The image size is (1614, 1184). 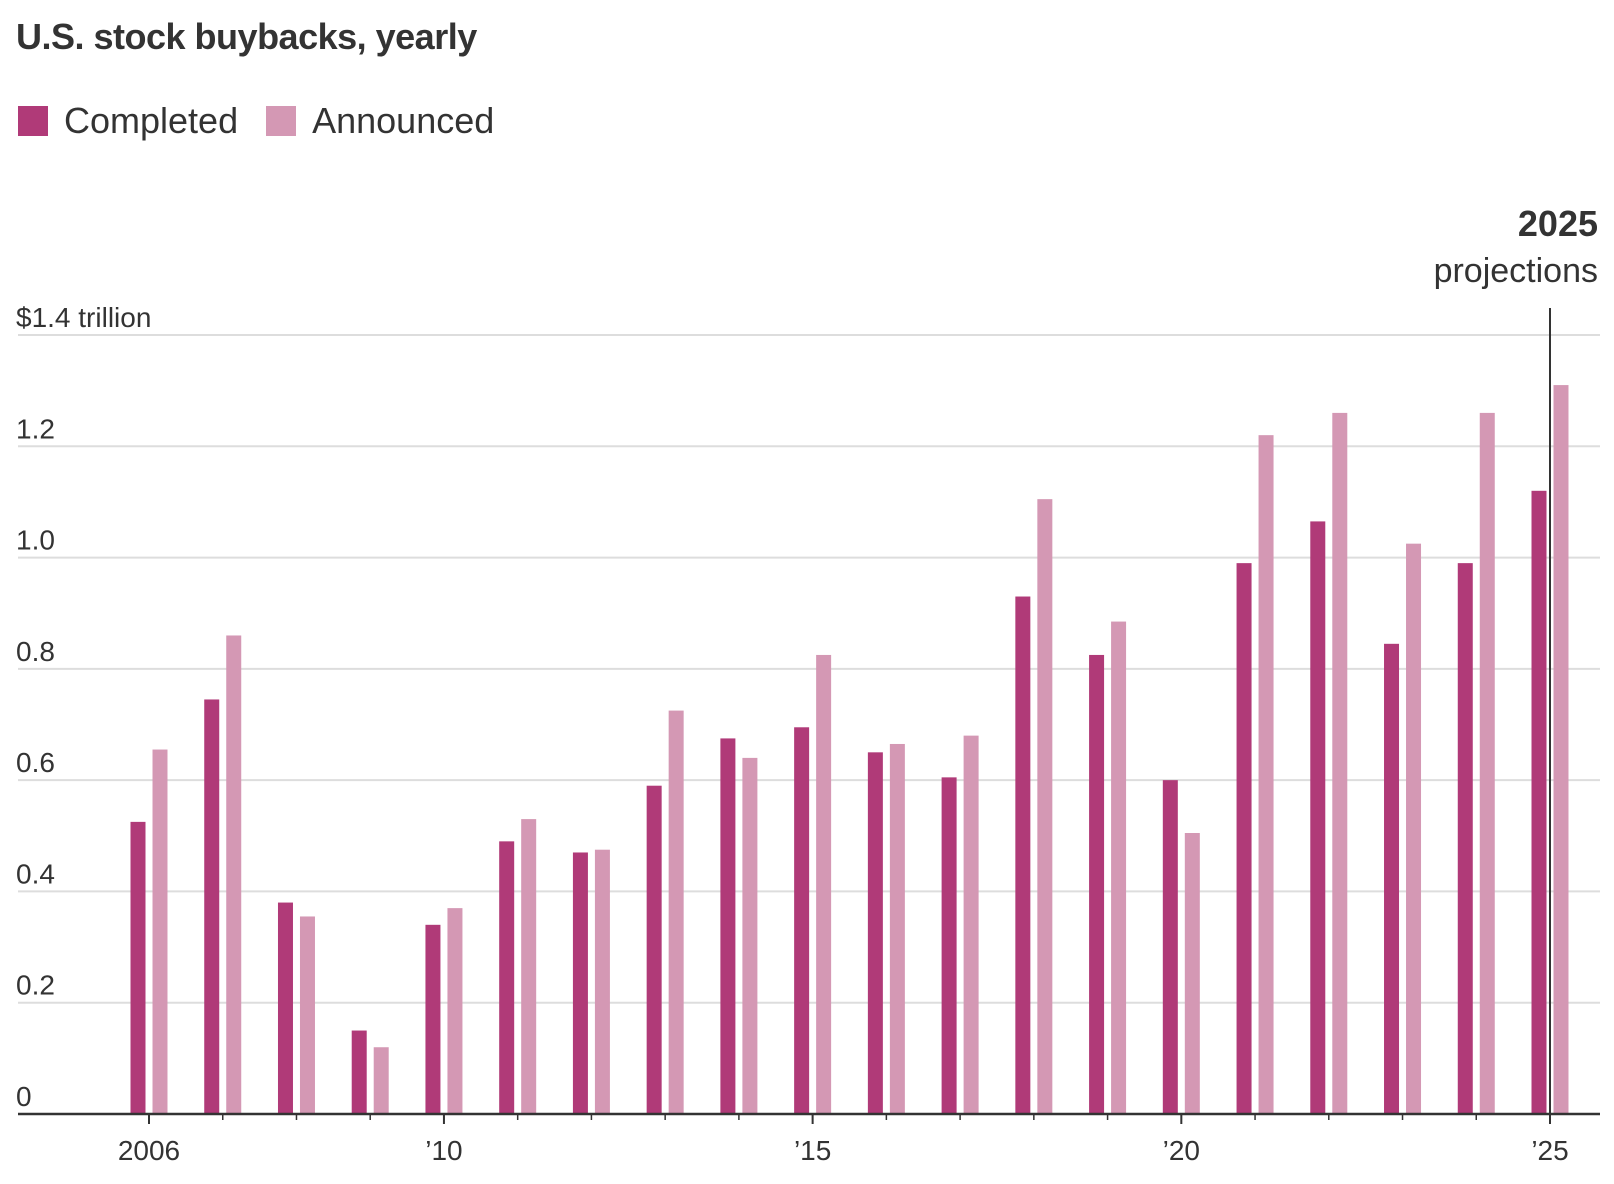 What do you see at coordinates (1516, 658) in the screenshot?
I see `projection-annotation: 2025 projections` at bounding box center [1516, 658].